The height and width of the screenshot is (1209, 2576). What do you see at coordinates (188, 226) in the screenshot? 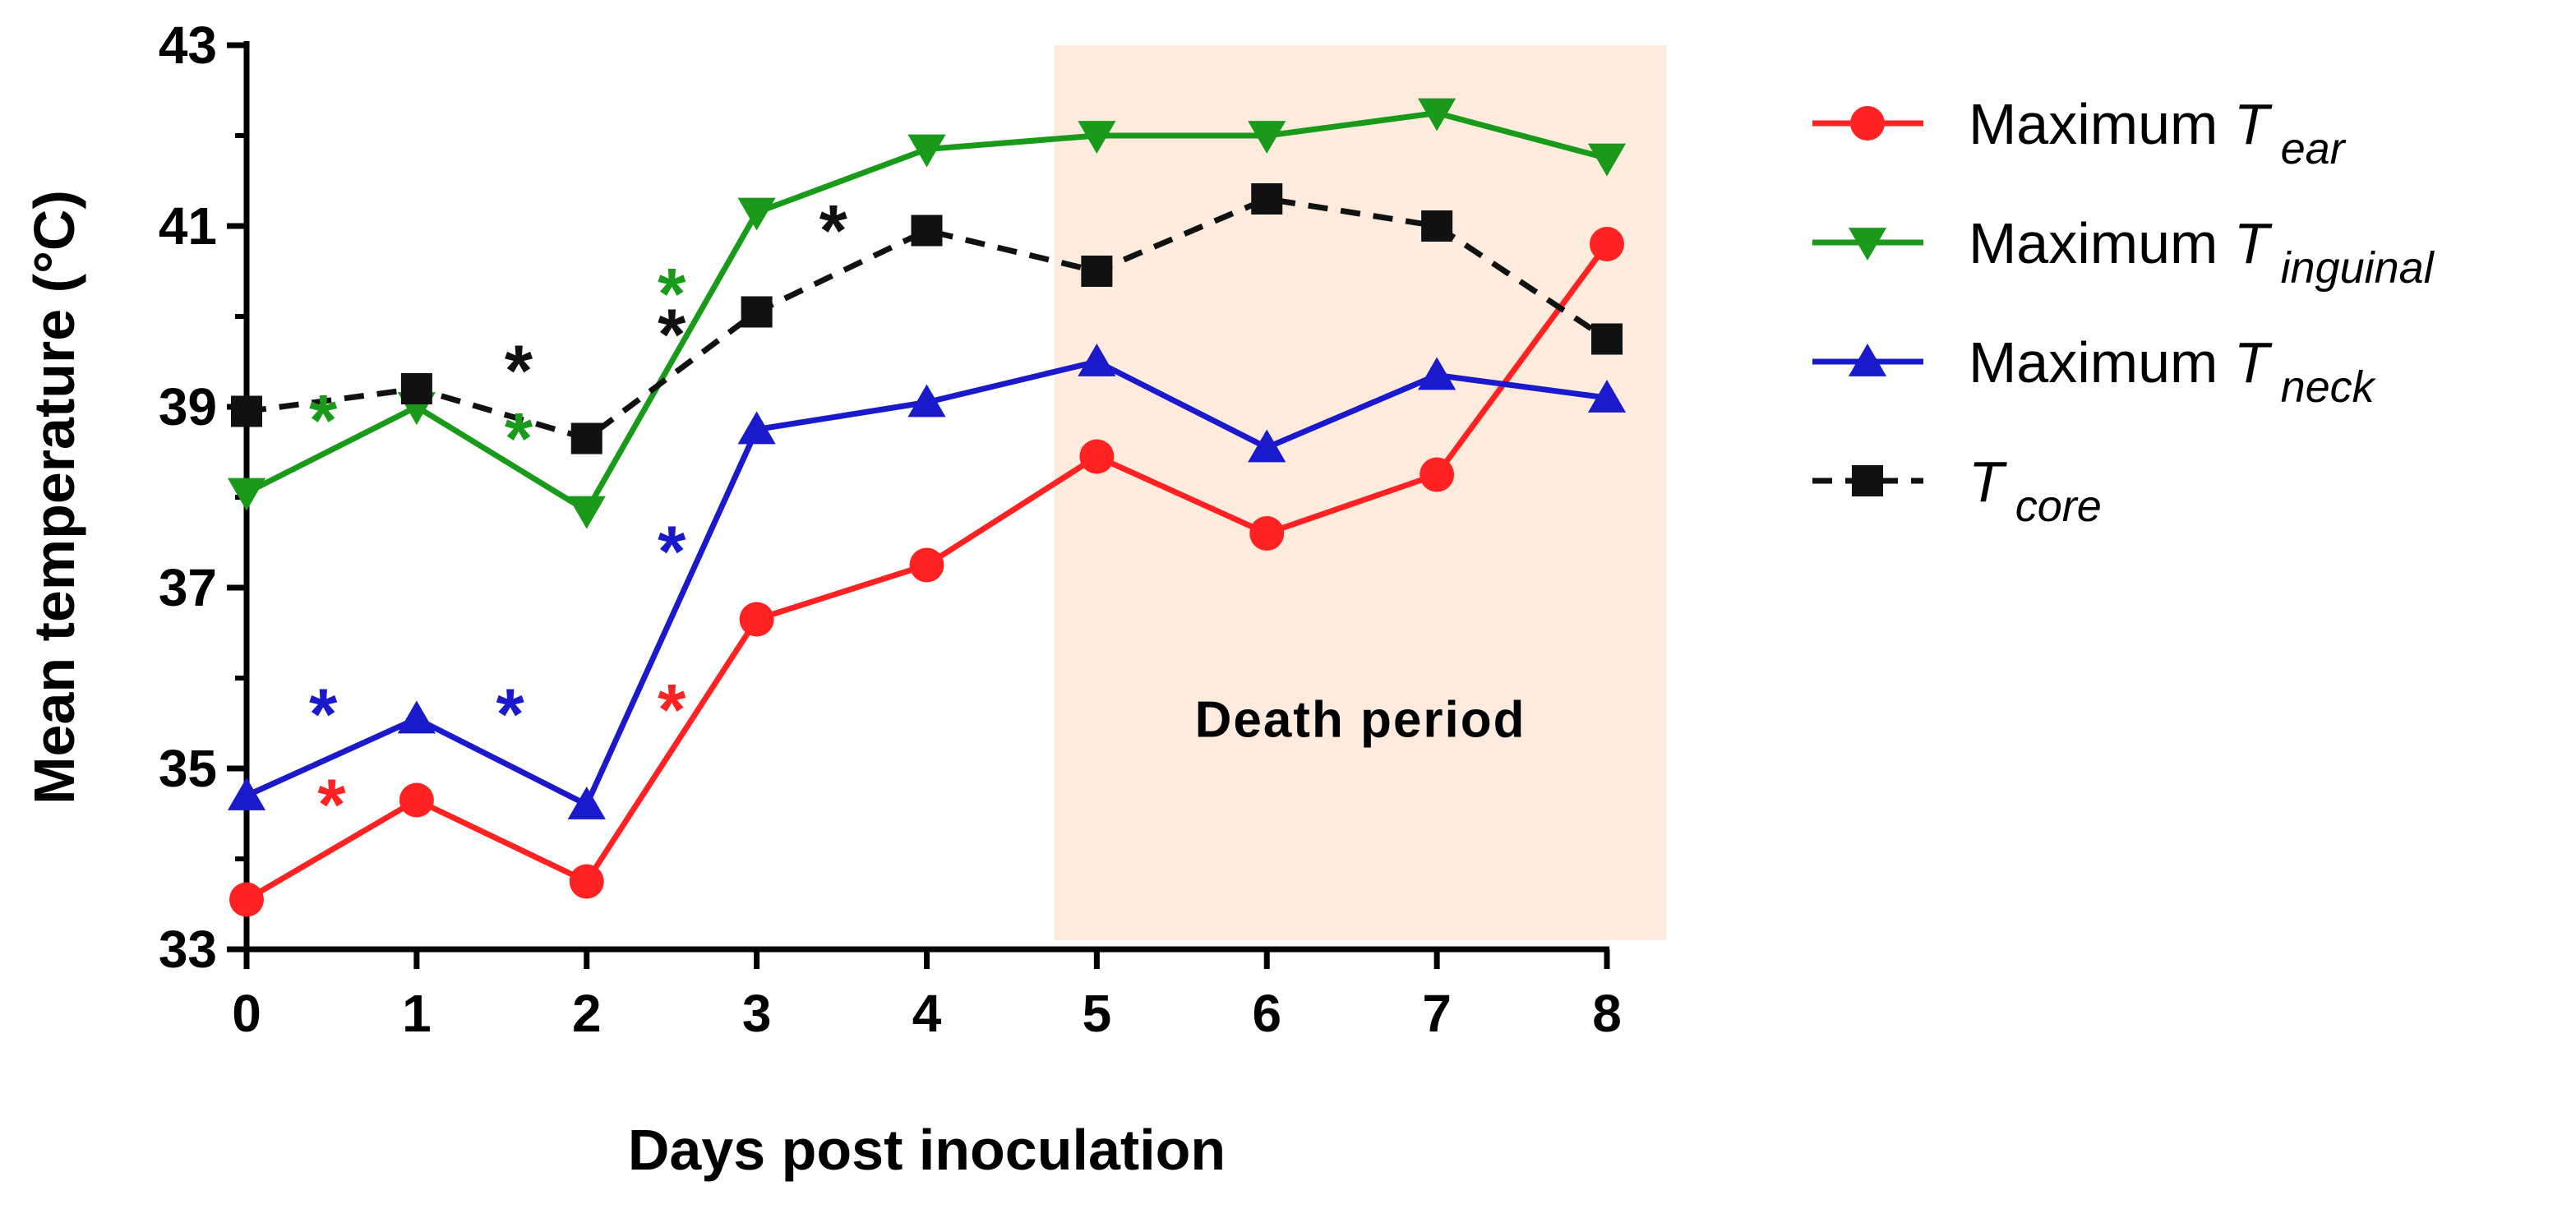
I see `y-tick-label: 41` at bounding box center [188, 226].